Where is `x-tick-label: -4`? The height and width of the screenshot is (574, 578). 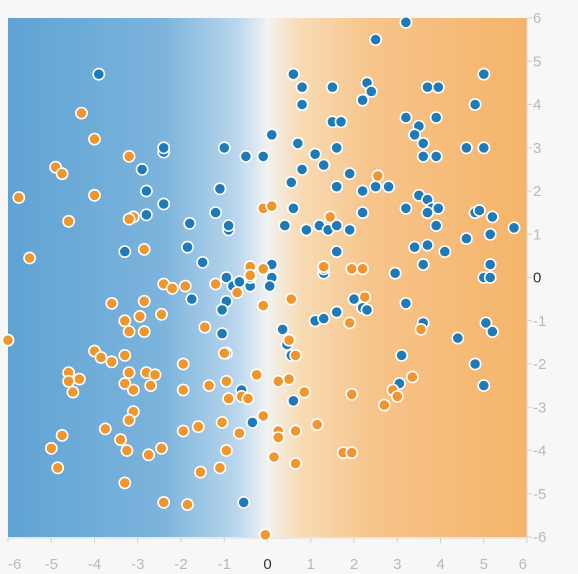
x-tick-label: -4 is located at coordinates (94, 564).